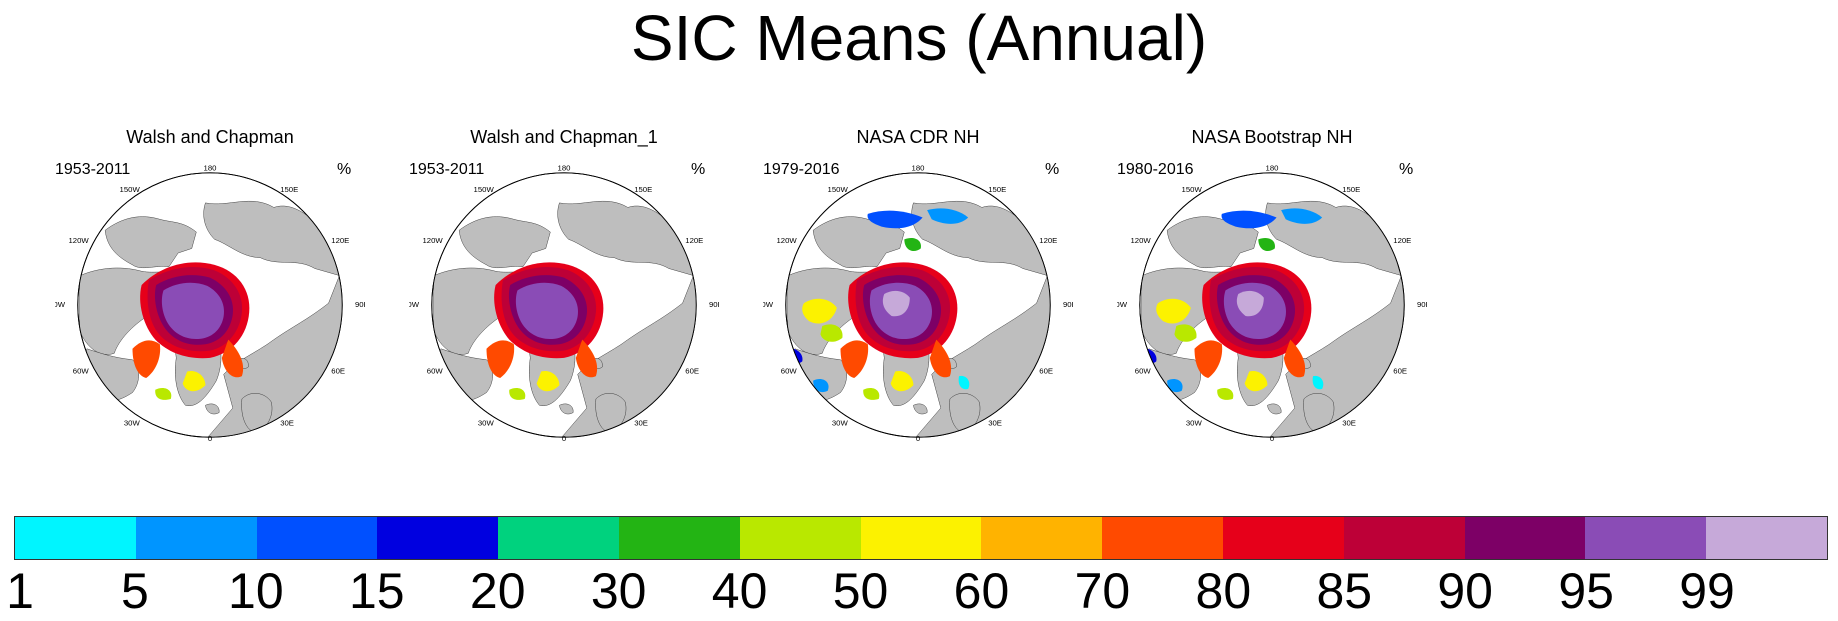 Image resolution: width=1838 pixels, height=621 pixels. What do you see at coordinates (256, 591) in the screenshot?
I see `colorbar-tick-label: 10` at bounding box center [256, 591].